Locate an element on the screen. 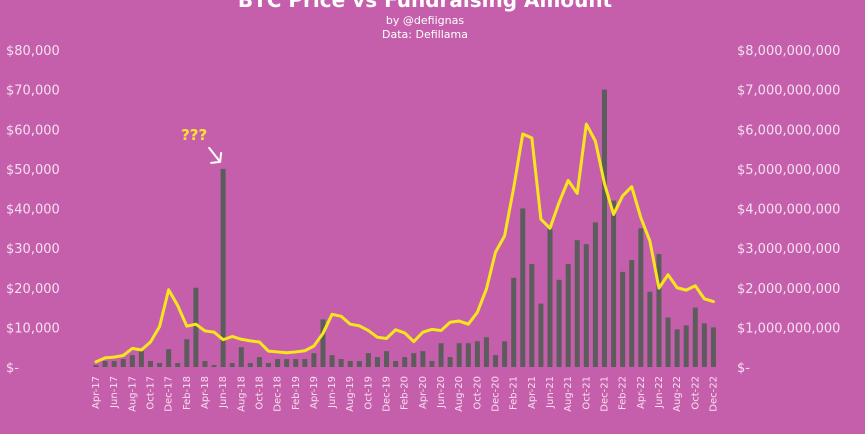 The image size is (865, 434). x-tick-label: Jun-17 is located at coordinates (114, 392).